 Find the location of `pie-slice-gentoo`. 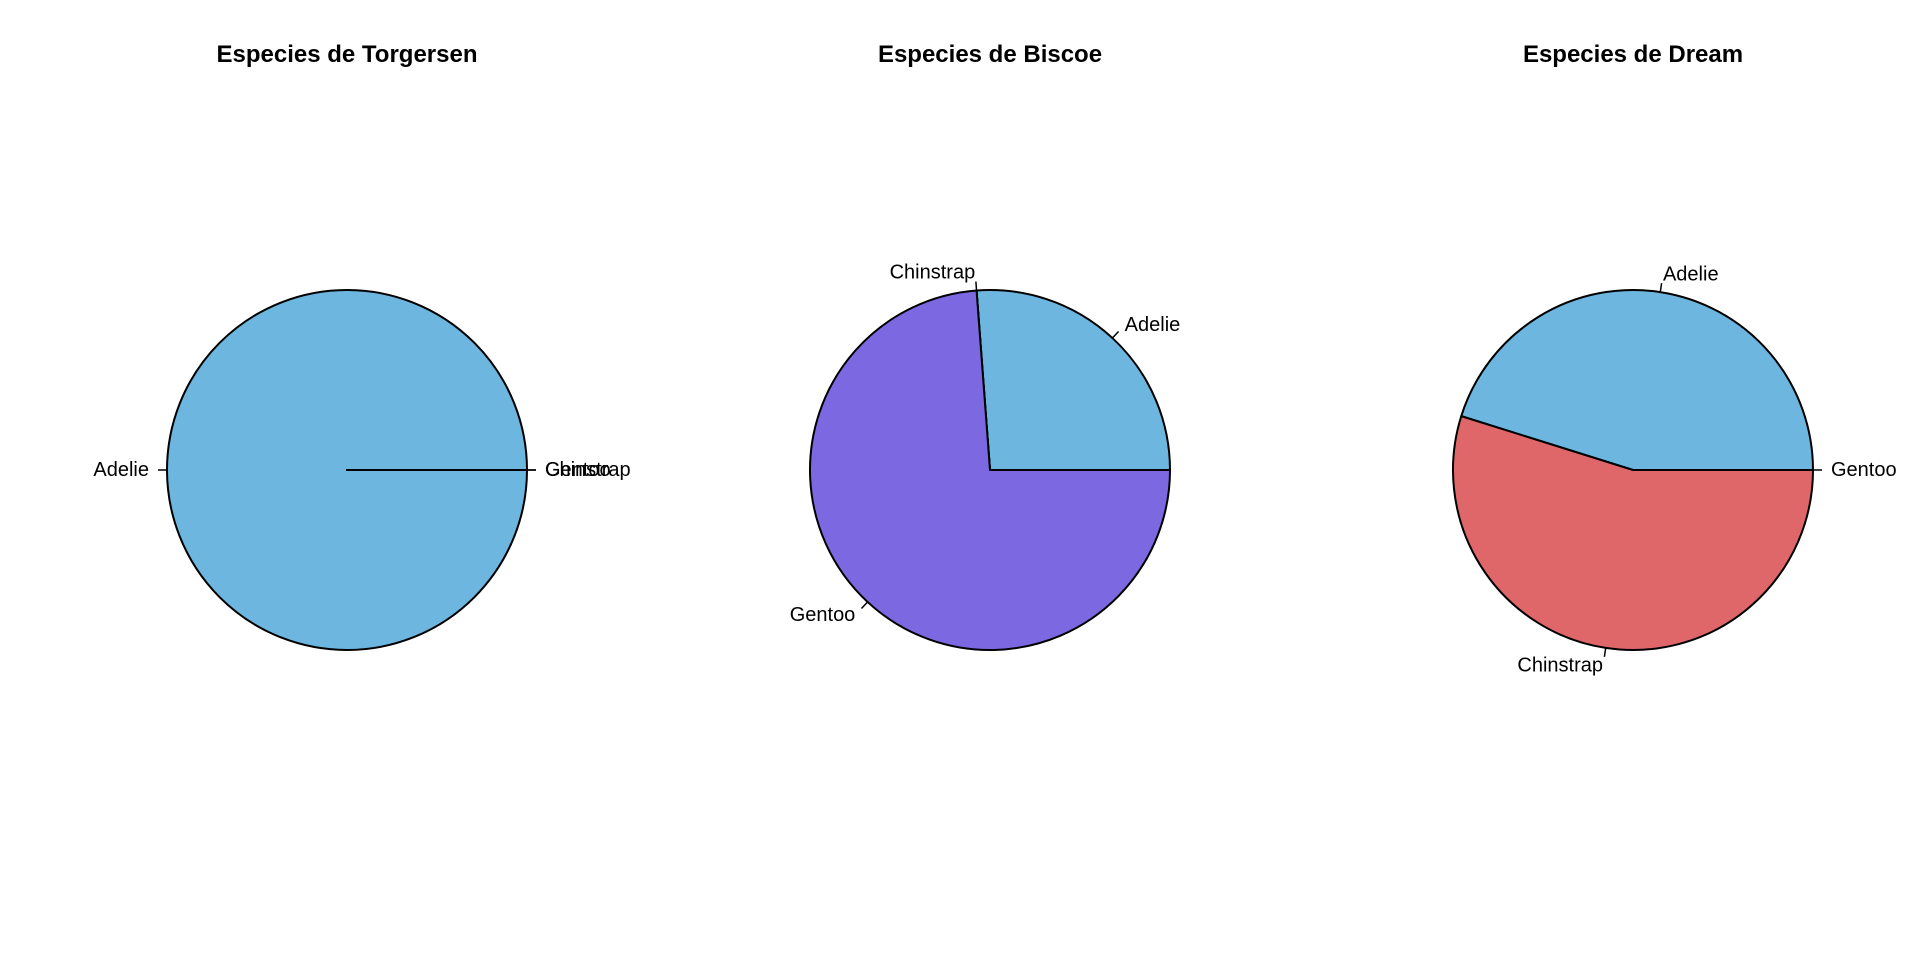

pie-slice-gentoo is located at coordinates (990, 470).